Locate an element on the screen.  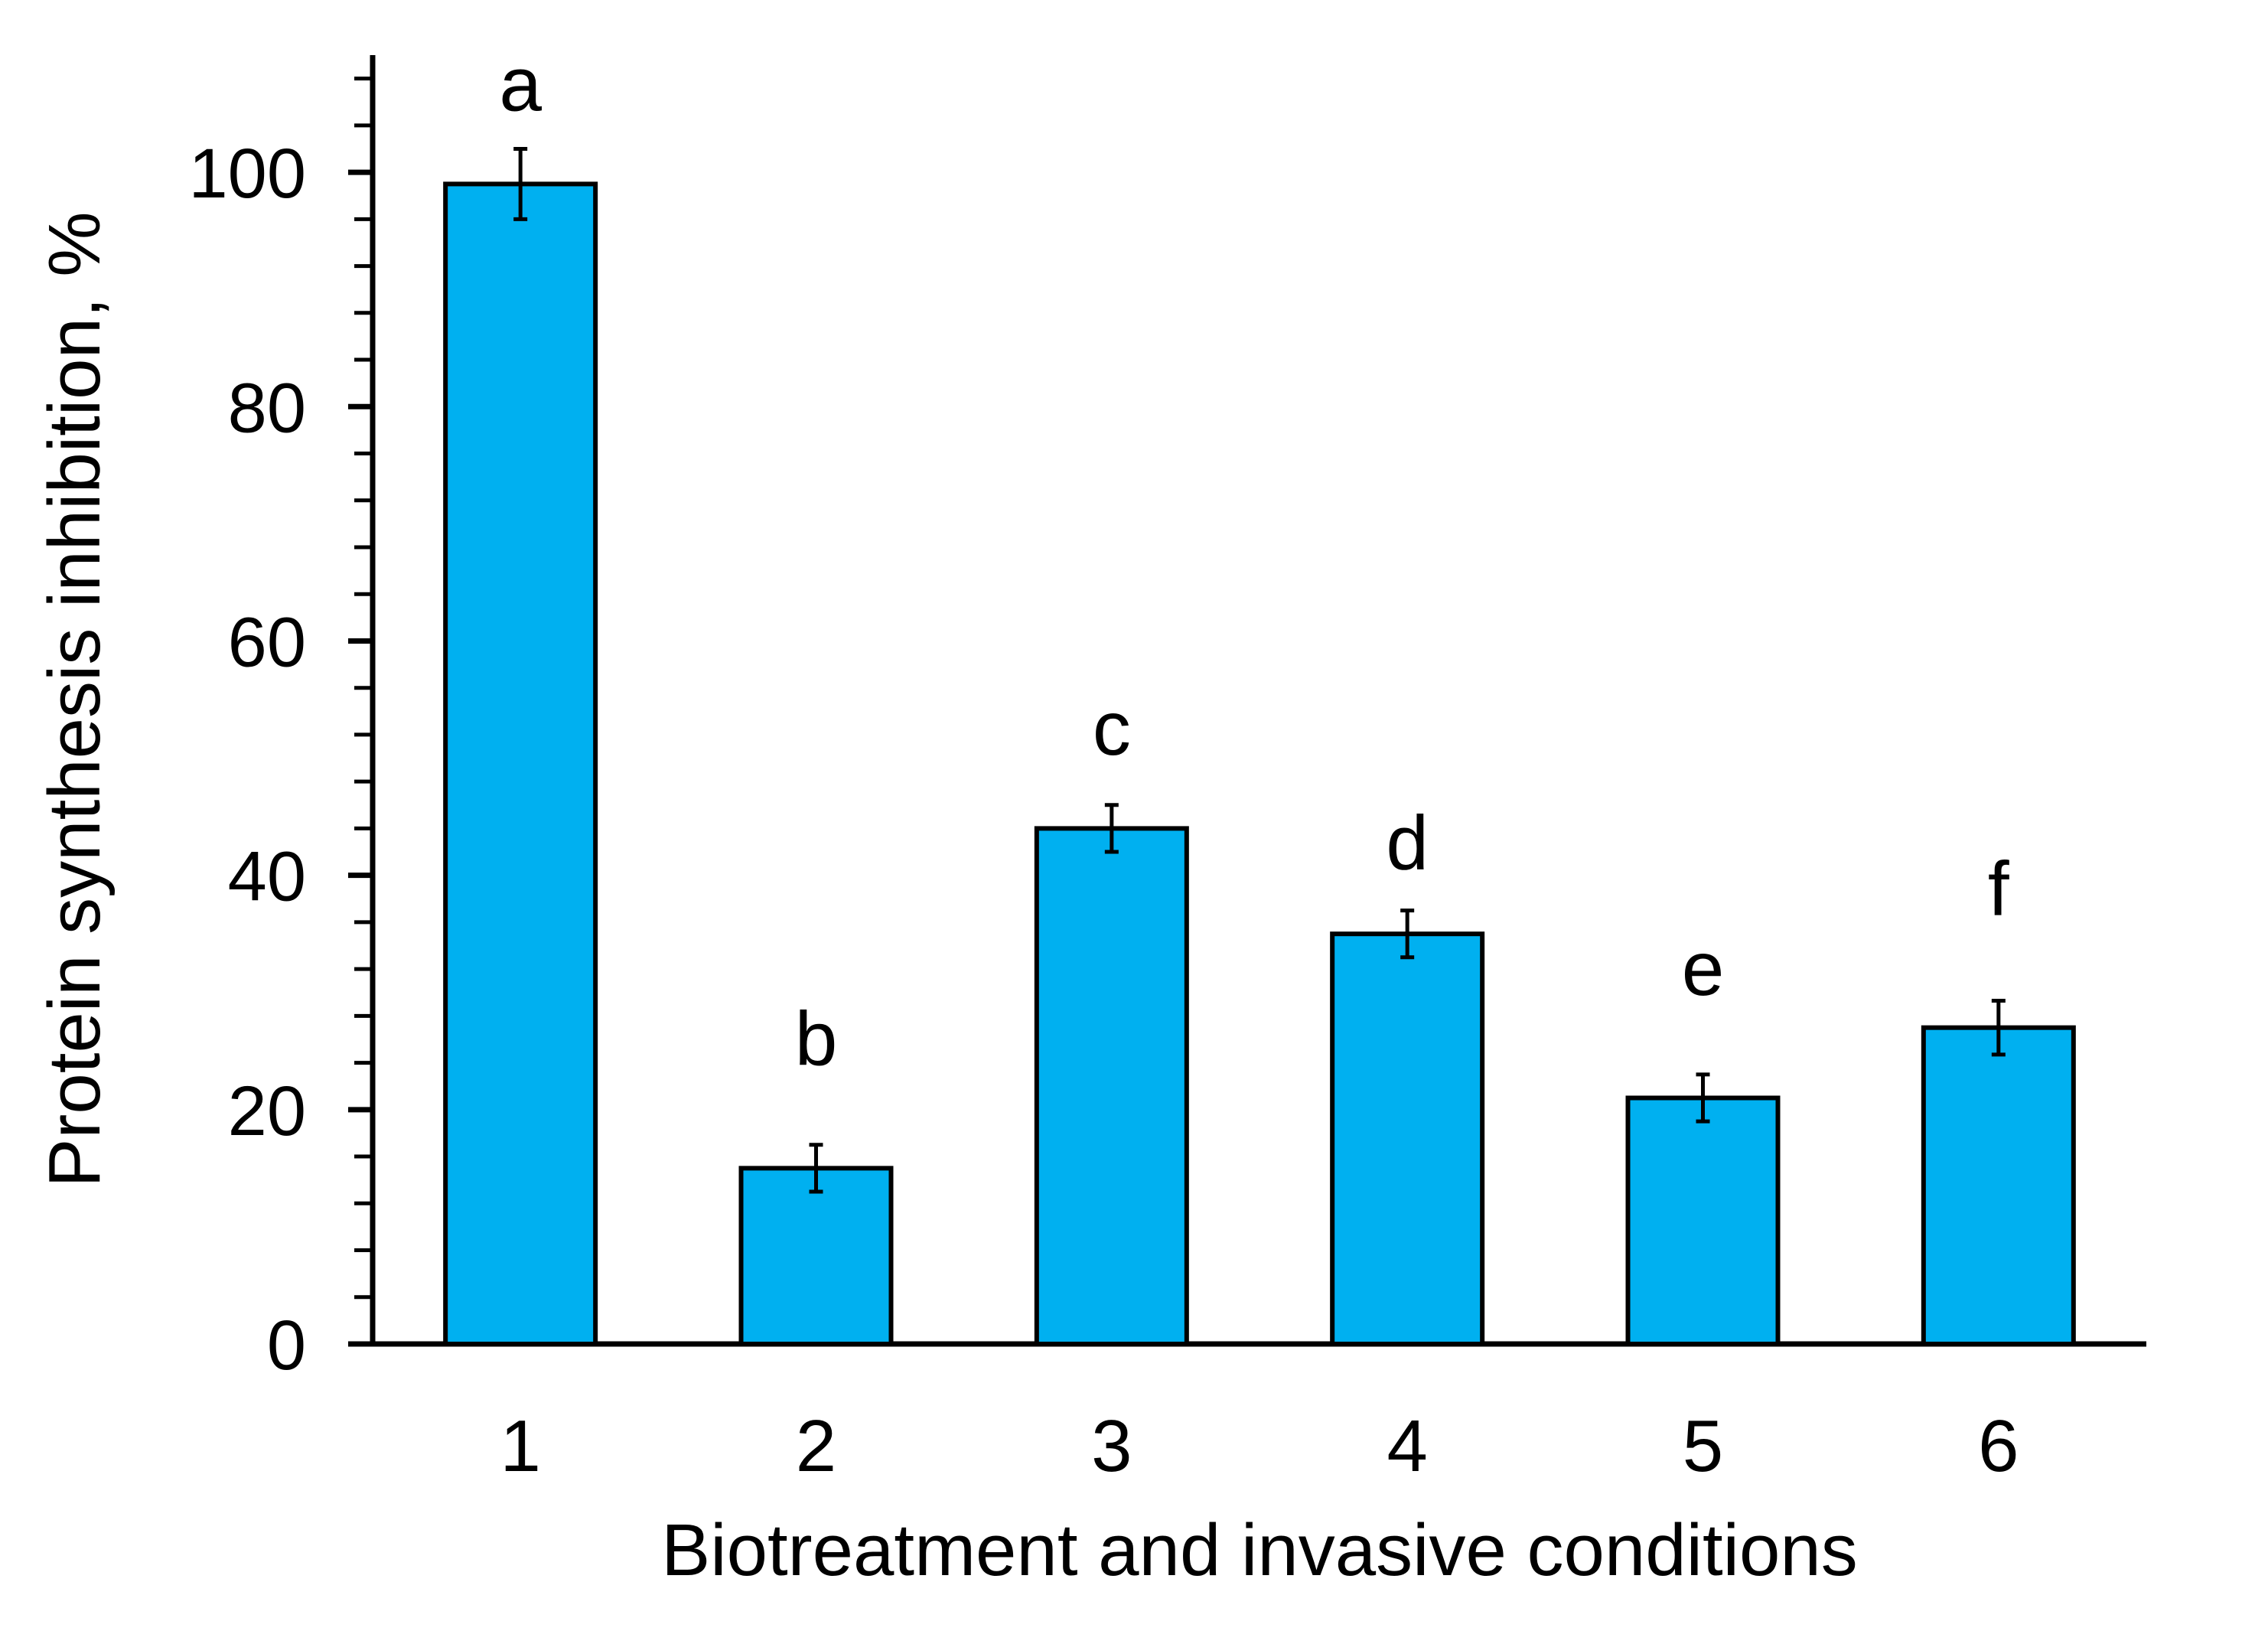
x-category-label: 1 is located at coordinates (520, 1446).